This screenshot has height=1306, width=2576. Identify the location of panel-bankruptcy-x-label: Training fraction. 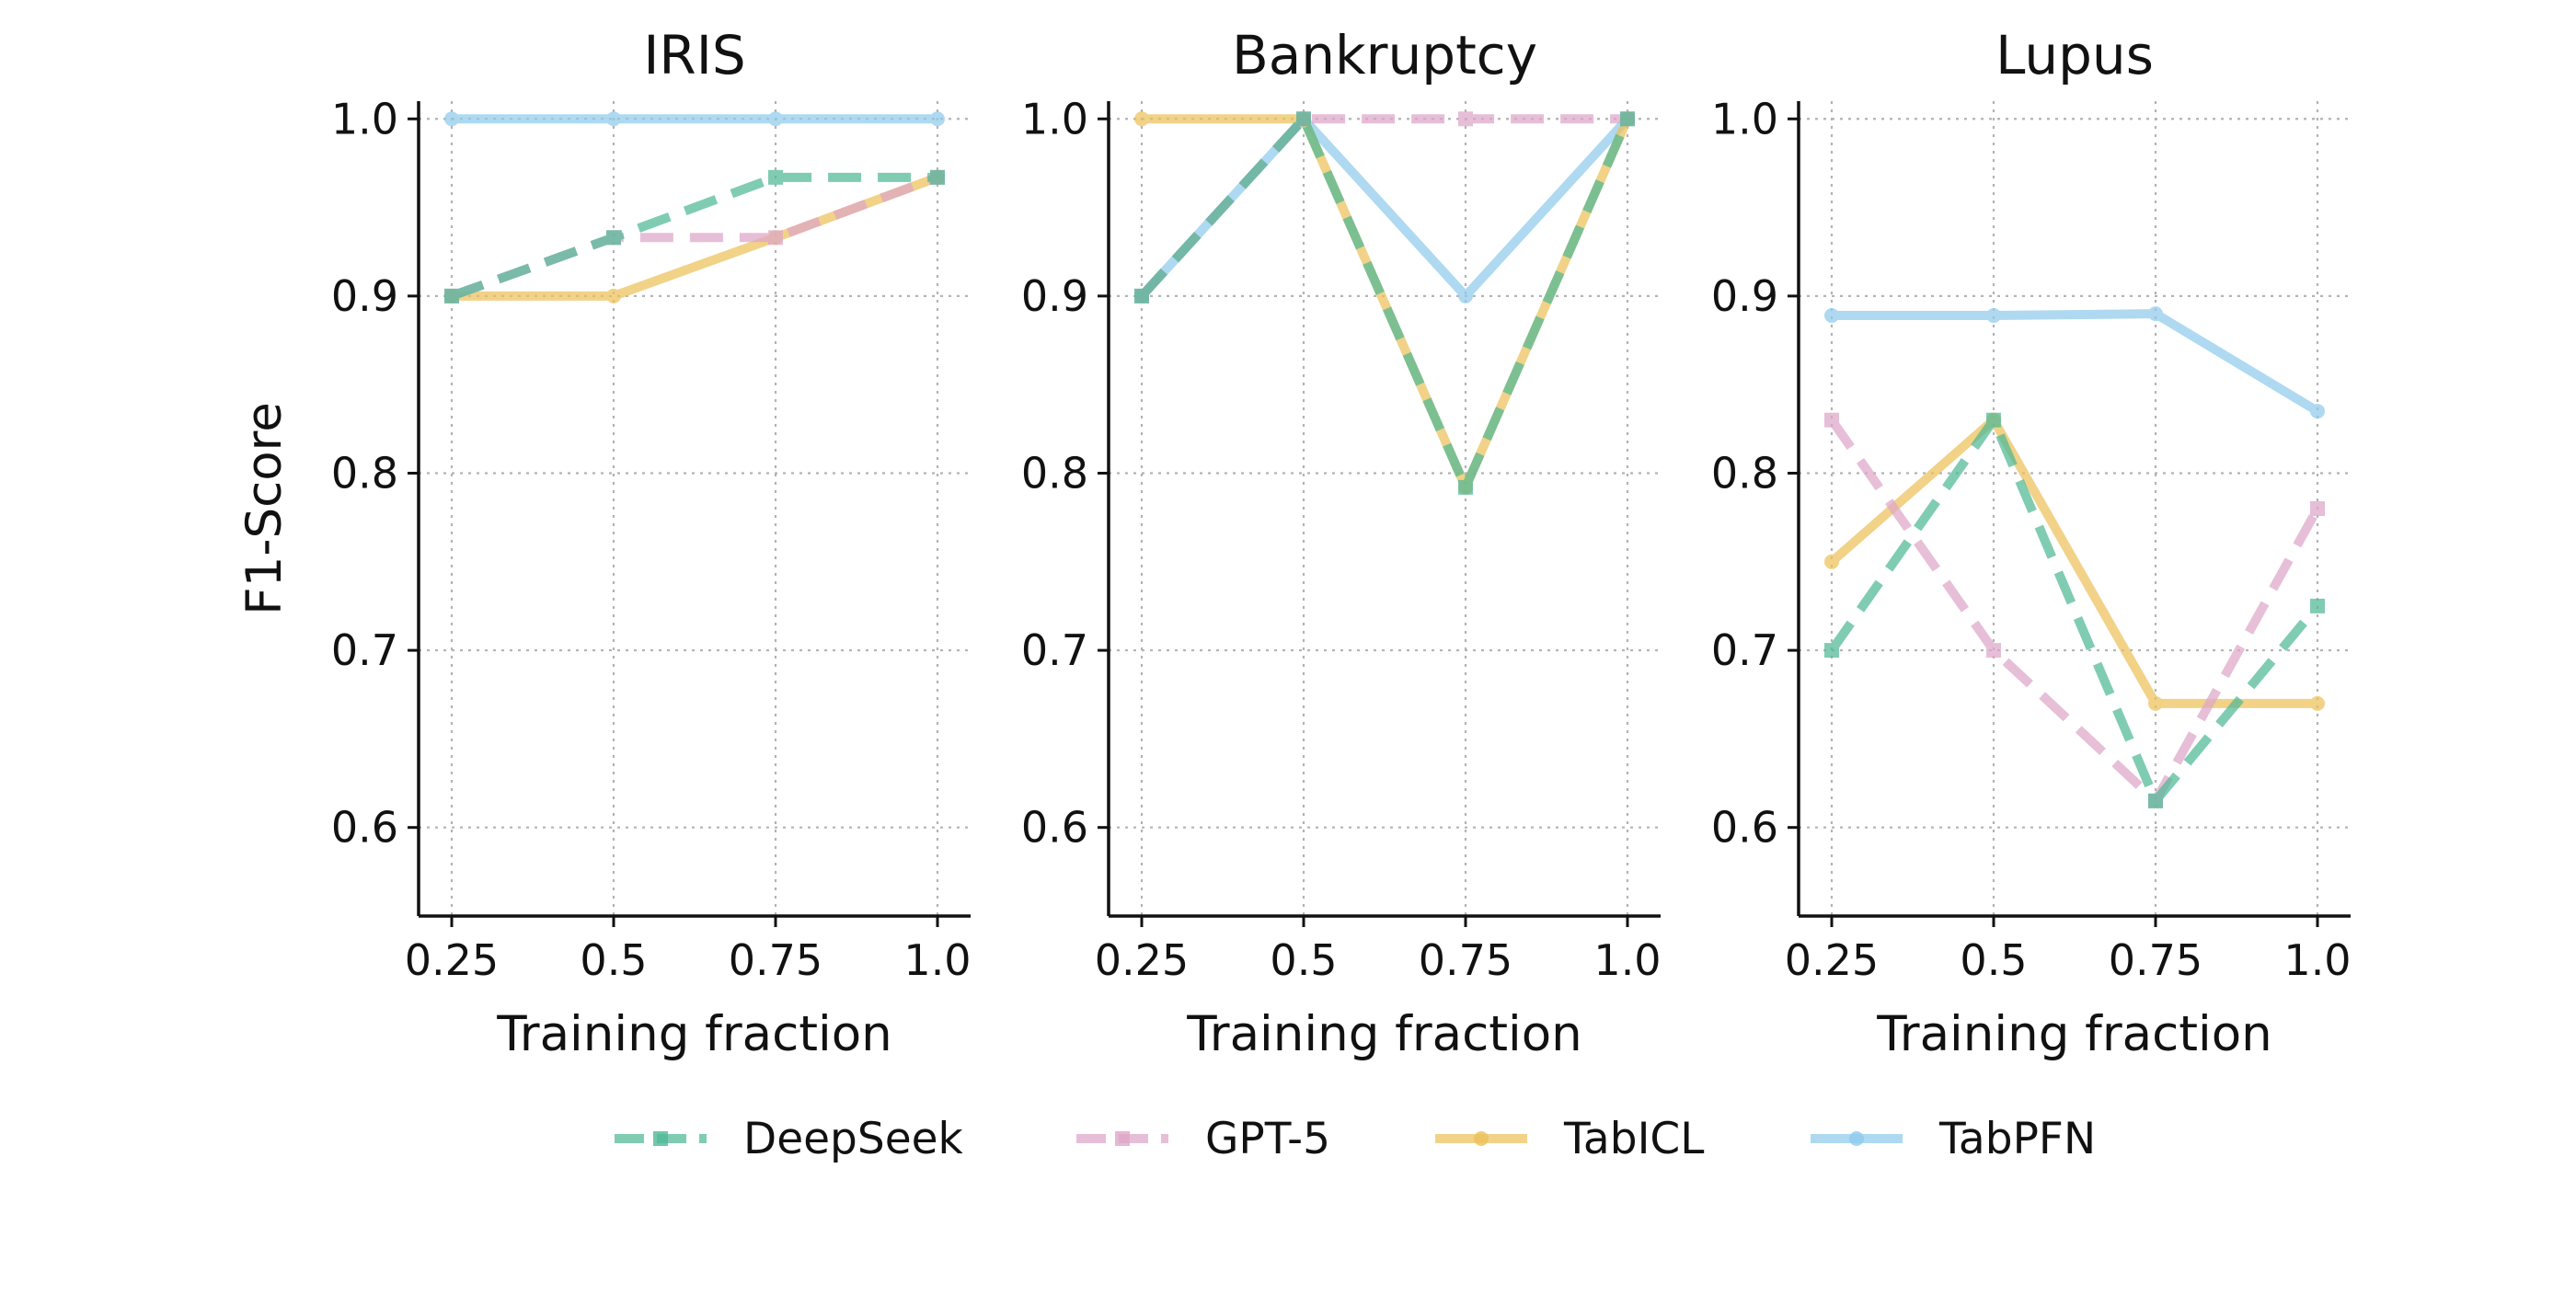
(1384, 1034).